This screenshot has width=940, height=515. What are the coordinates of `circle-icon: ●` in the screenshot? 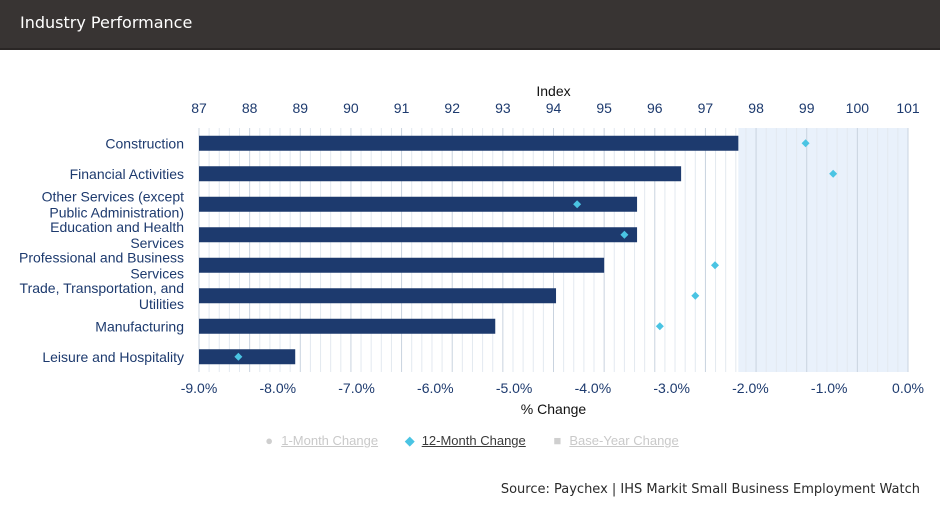 It's located at (269, 440).